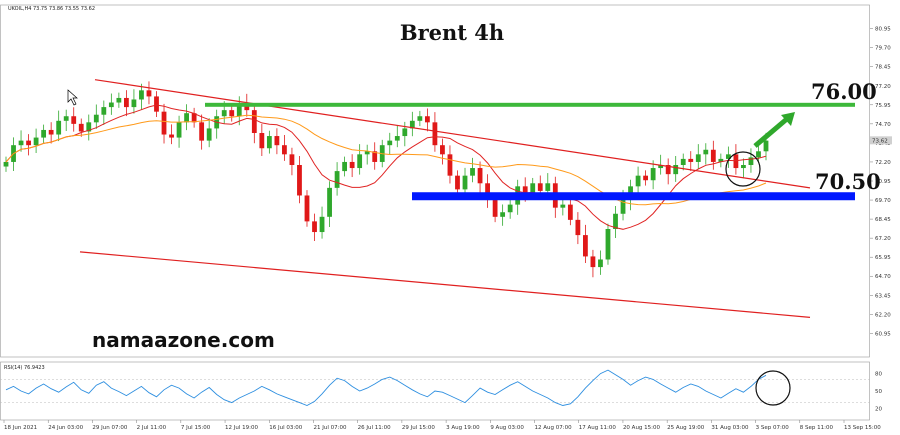 The width and height of the screenshot is (900, 435). What do you see at coordinates (883, 49) in the screenshot?
I see `y-tick-label: 79.70` at bounding box center [883, 49].